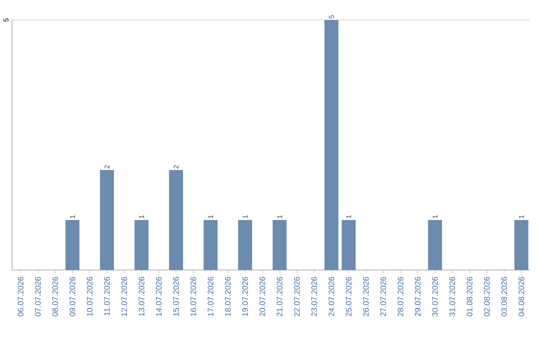  I want to click on x-tick-label: 12.07.2026, so click(124, 296).